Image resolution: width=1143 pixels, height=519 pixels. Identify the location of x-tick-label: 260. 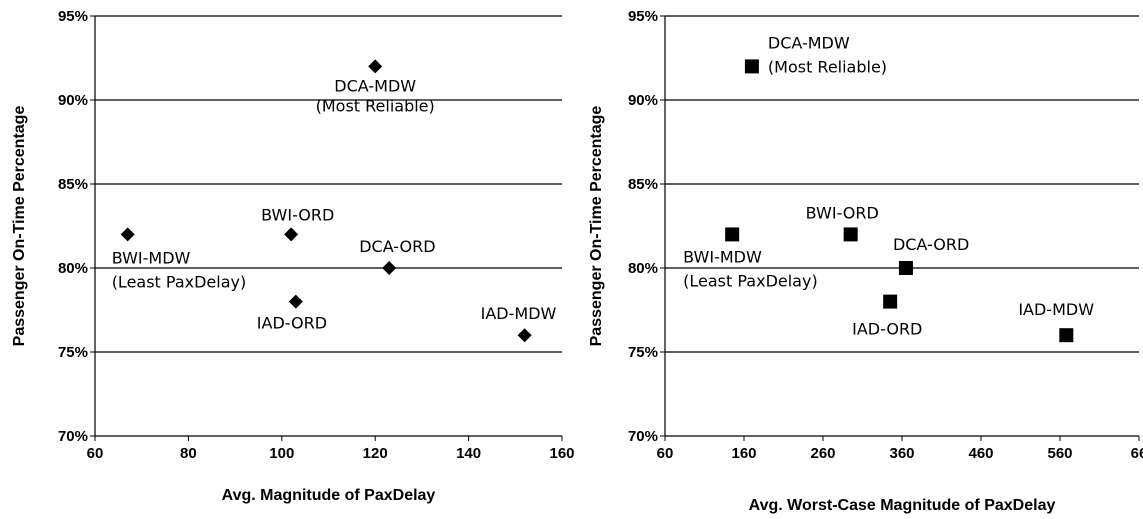
(822, 453).